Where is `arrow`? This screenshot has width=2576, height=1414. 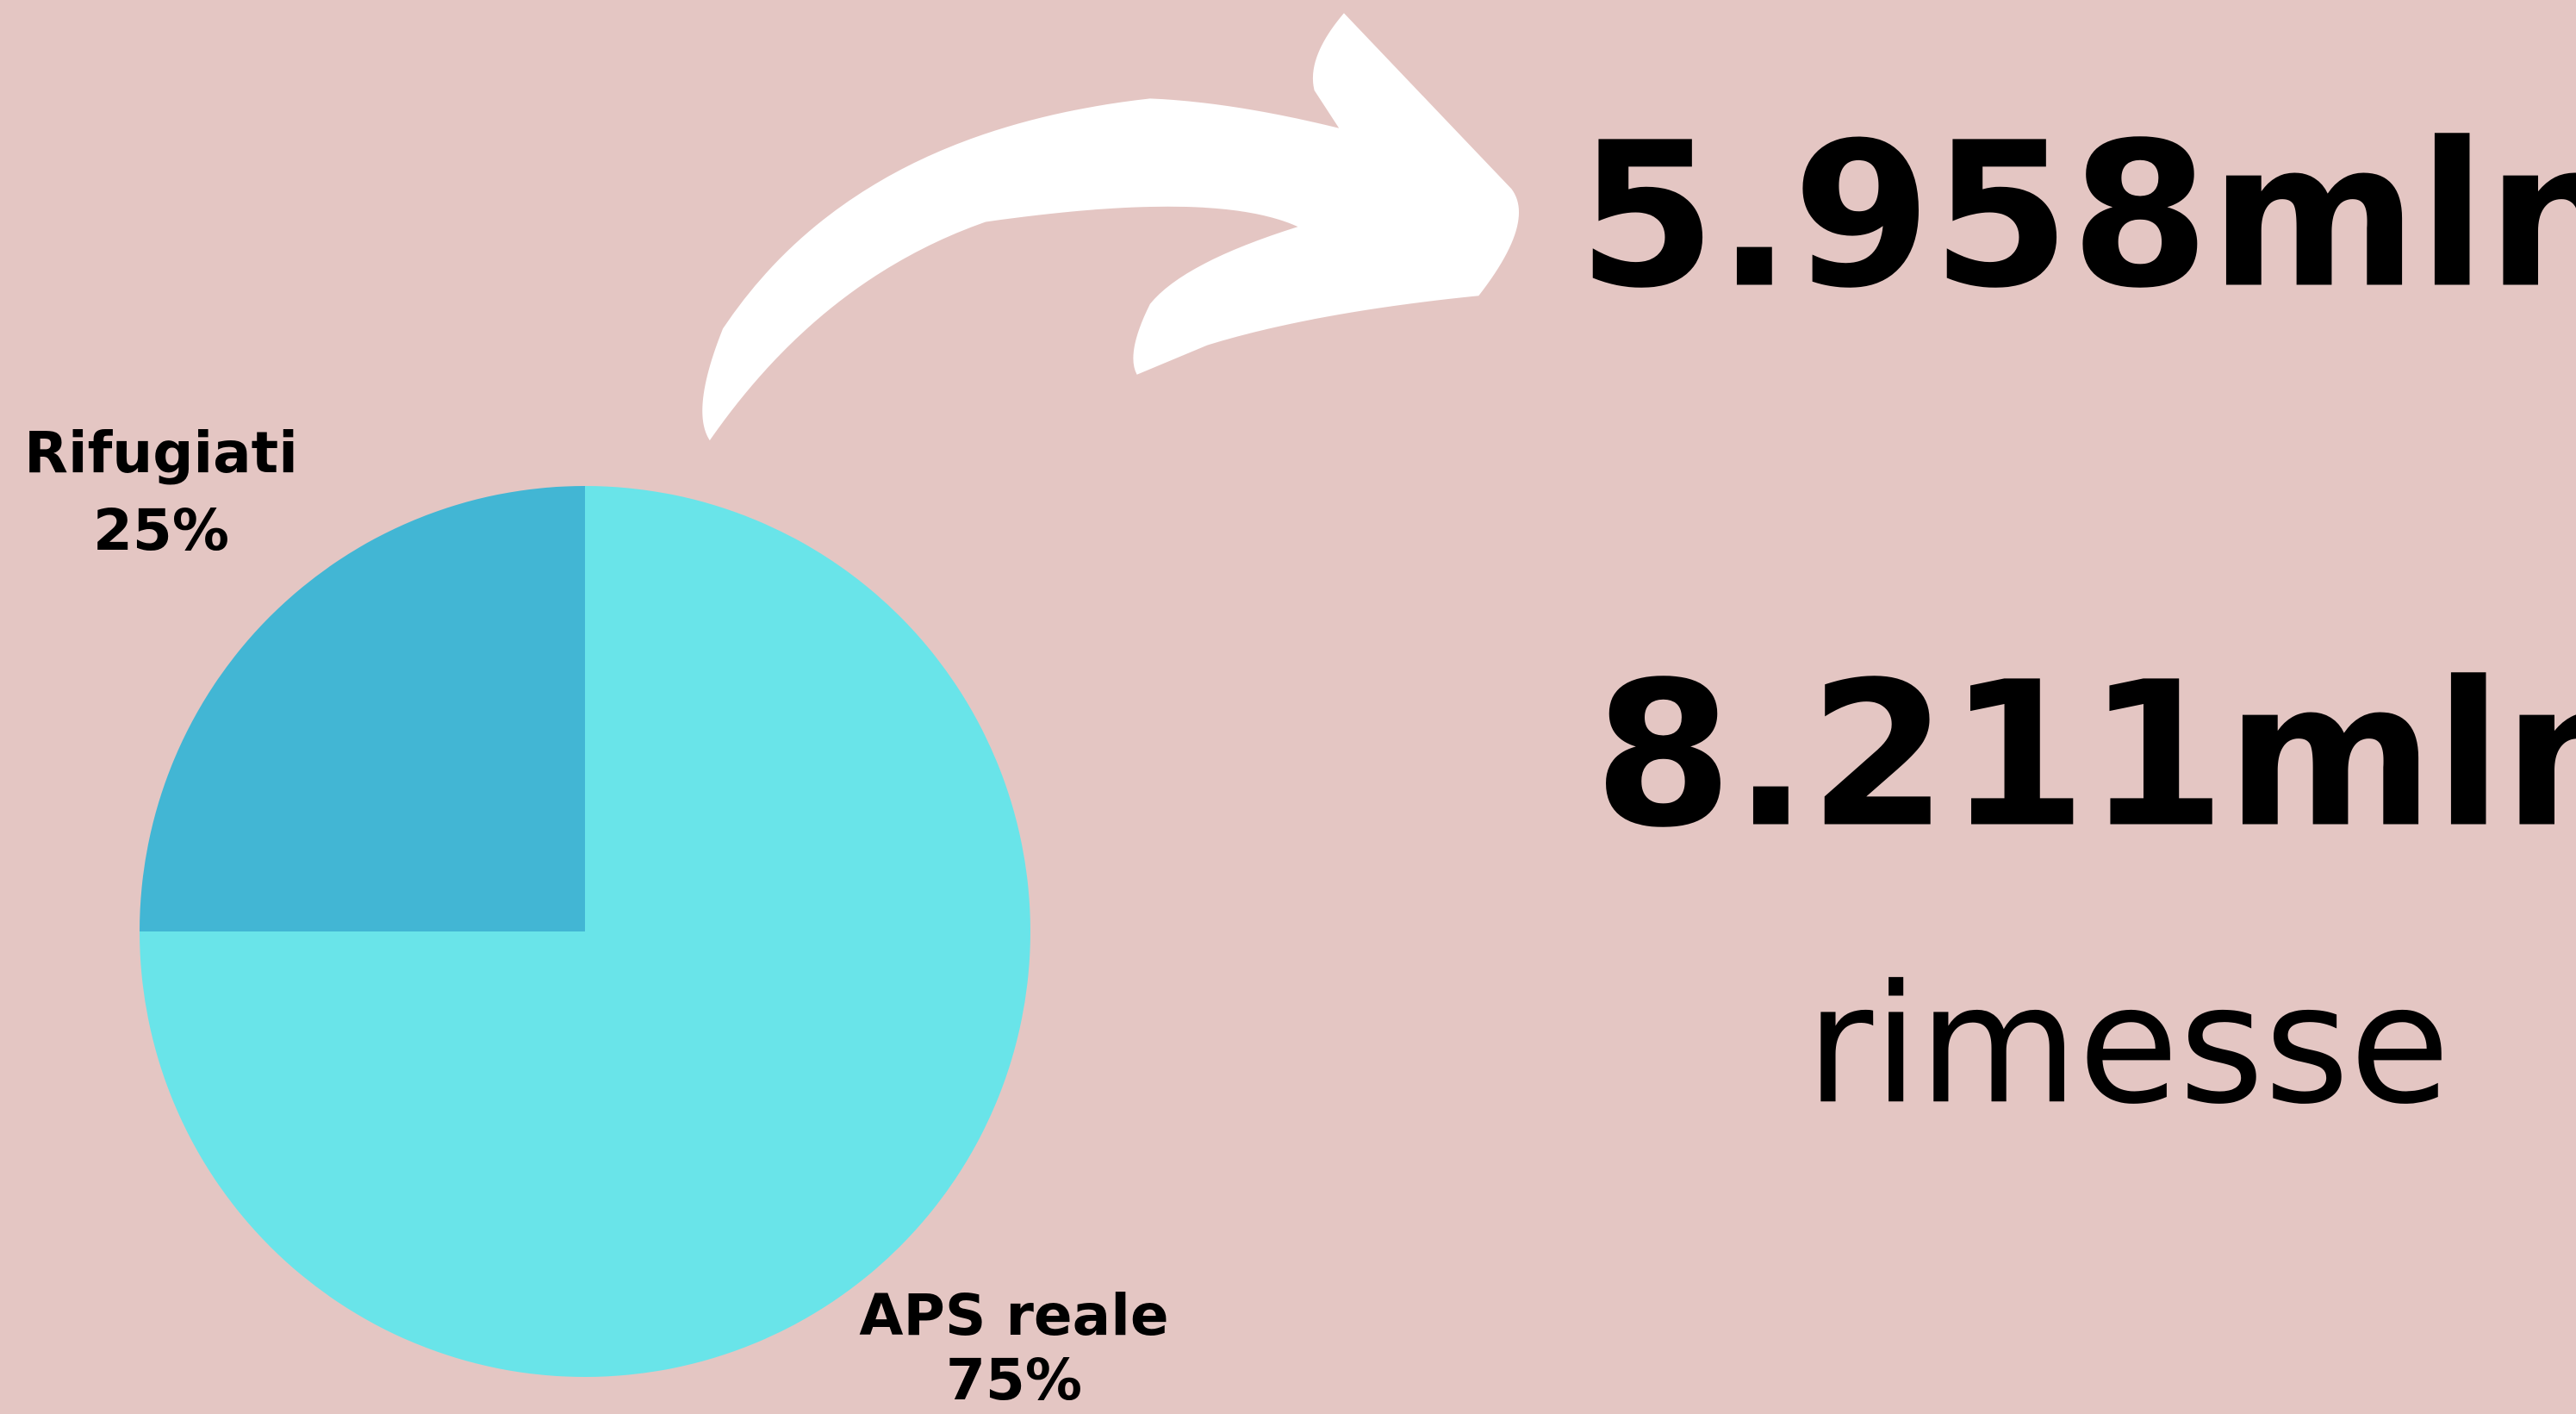 arrow is located at coordinates (1111, 227).